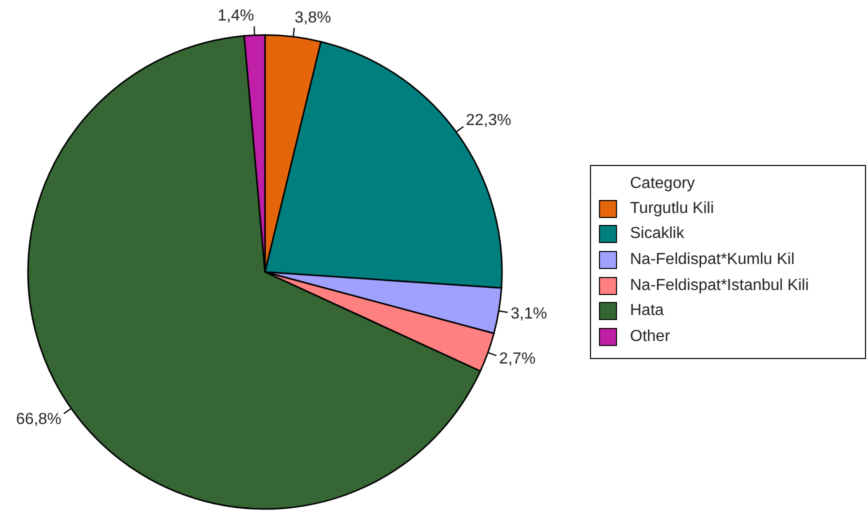 Image resolution: width=868 pixels, height=512 pixels. What do you see at coordinates (489, 121) in the screenshot?
I see `data-label: 22,3%` at bounding box center [489, 121].